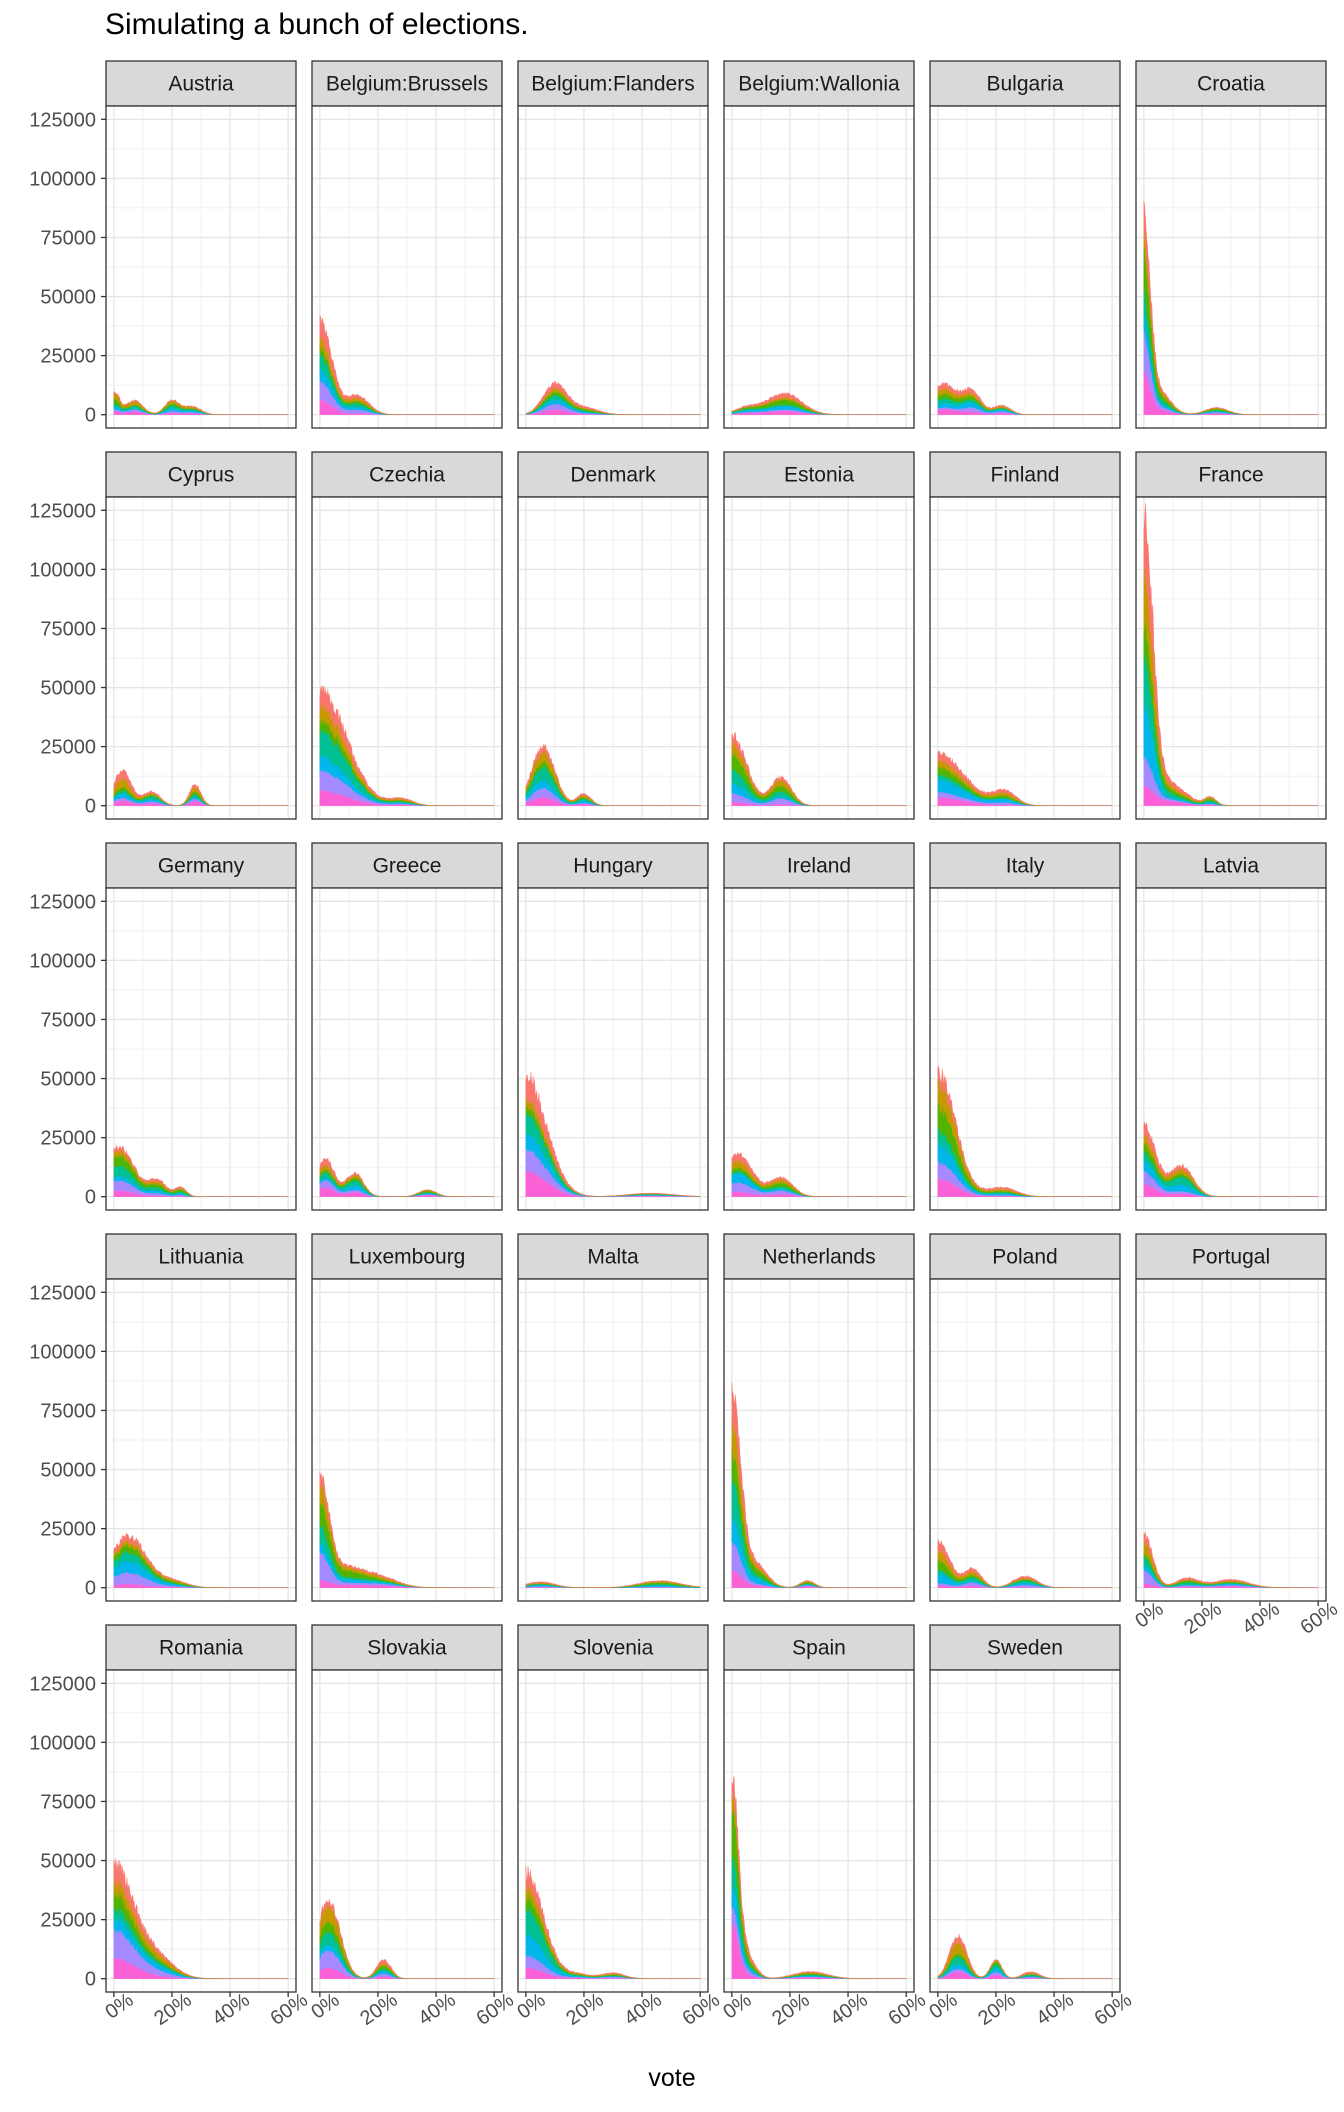 Image resolution: width=1344 pixels, height=2112 pixels. What do you see at coordinates (201, 84) in the screenshot?
I see `strip-label-austria: Austria` at bounding box center [201, 84].